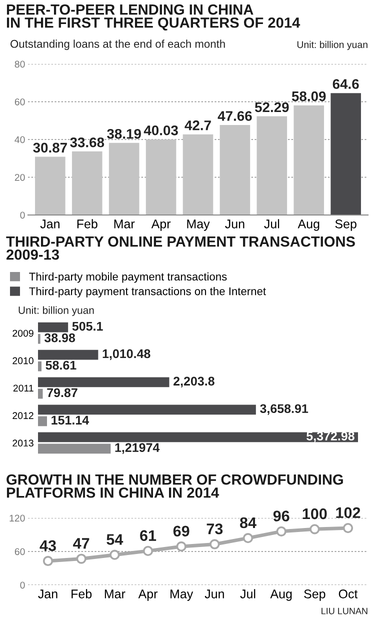 This screenshot has height=626, width=377. I want to click on text: LIU LUNAN, so click(345, 611).